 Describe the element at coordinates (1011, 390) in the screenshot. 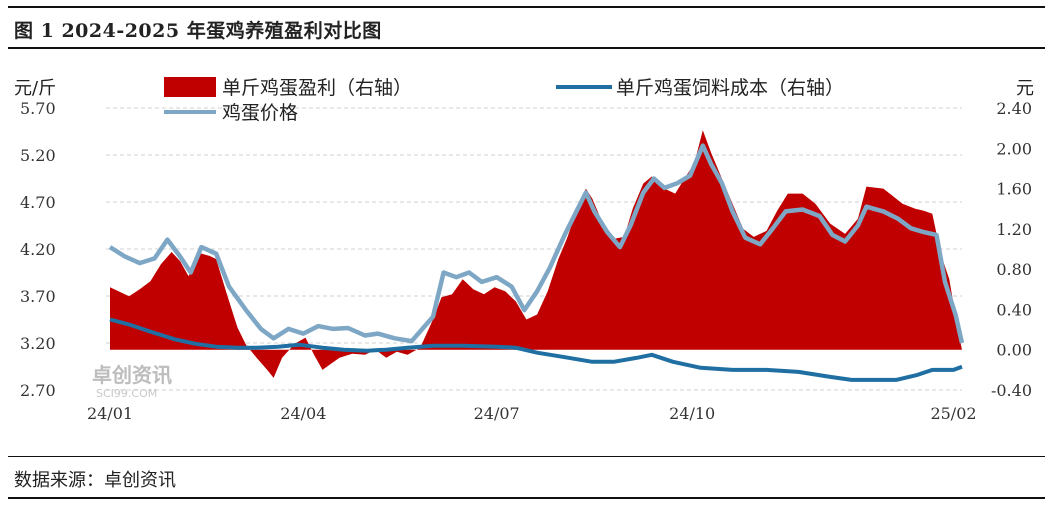

I see `right-tick-label: -0.40` at that location.